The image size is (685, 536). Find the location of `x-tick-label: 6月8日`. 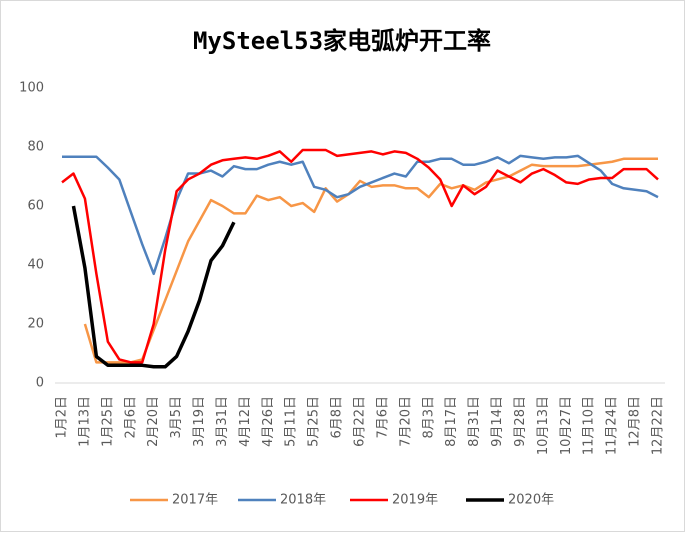

x-tick-label: 6月8日 is located at coordinates (337, 417).